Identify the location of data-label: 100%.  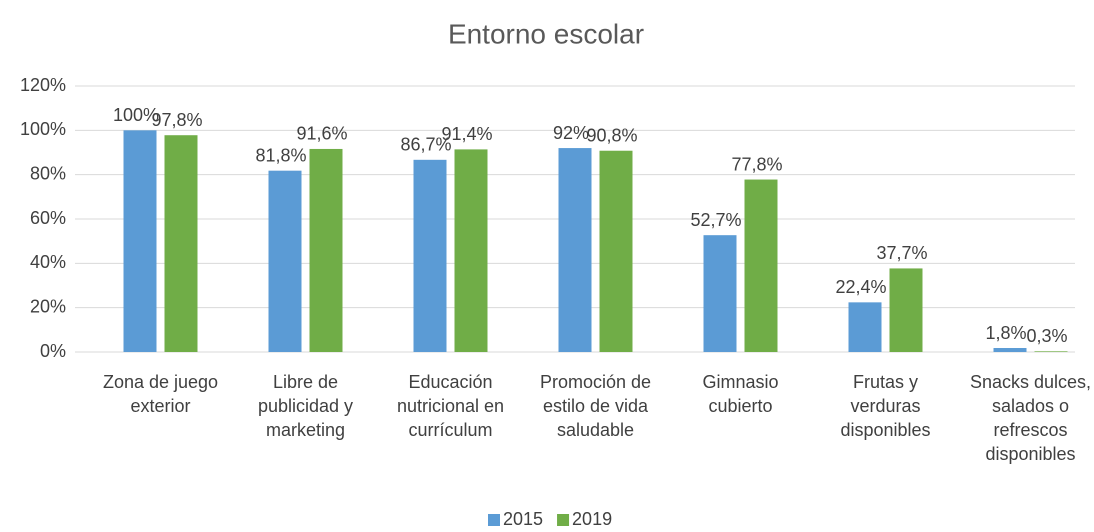
(136, 115).